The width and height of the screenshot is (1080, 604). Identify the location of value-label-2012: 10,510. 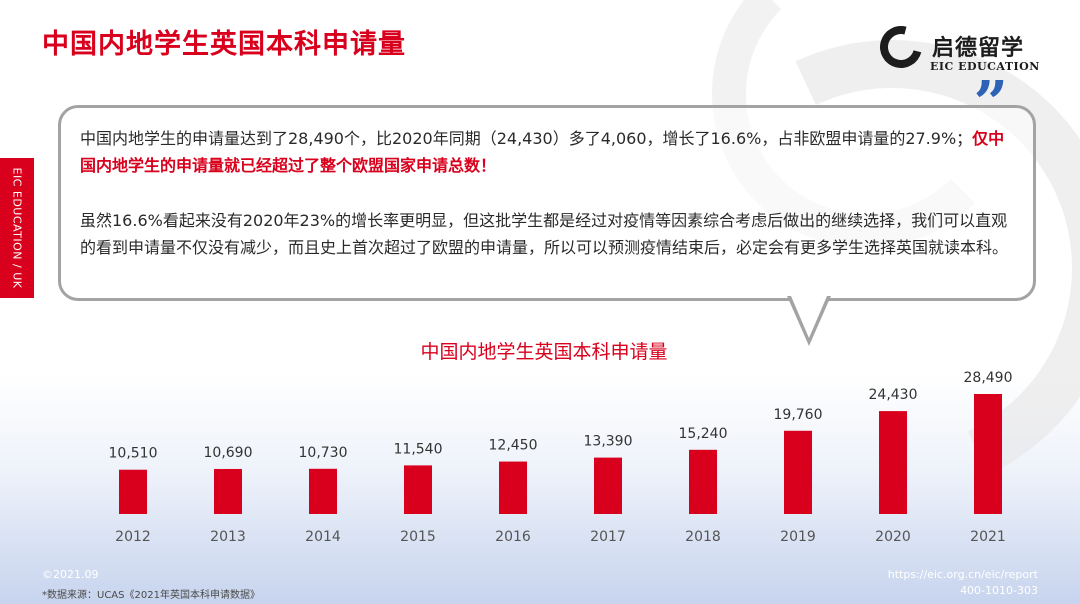
(133, 454).